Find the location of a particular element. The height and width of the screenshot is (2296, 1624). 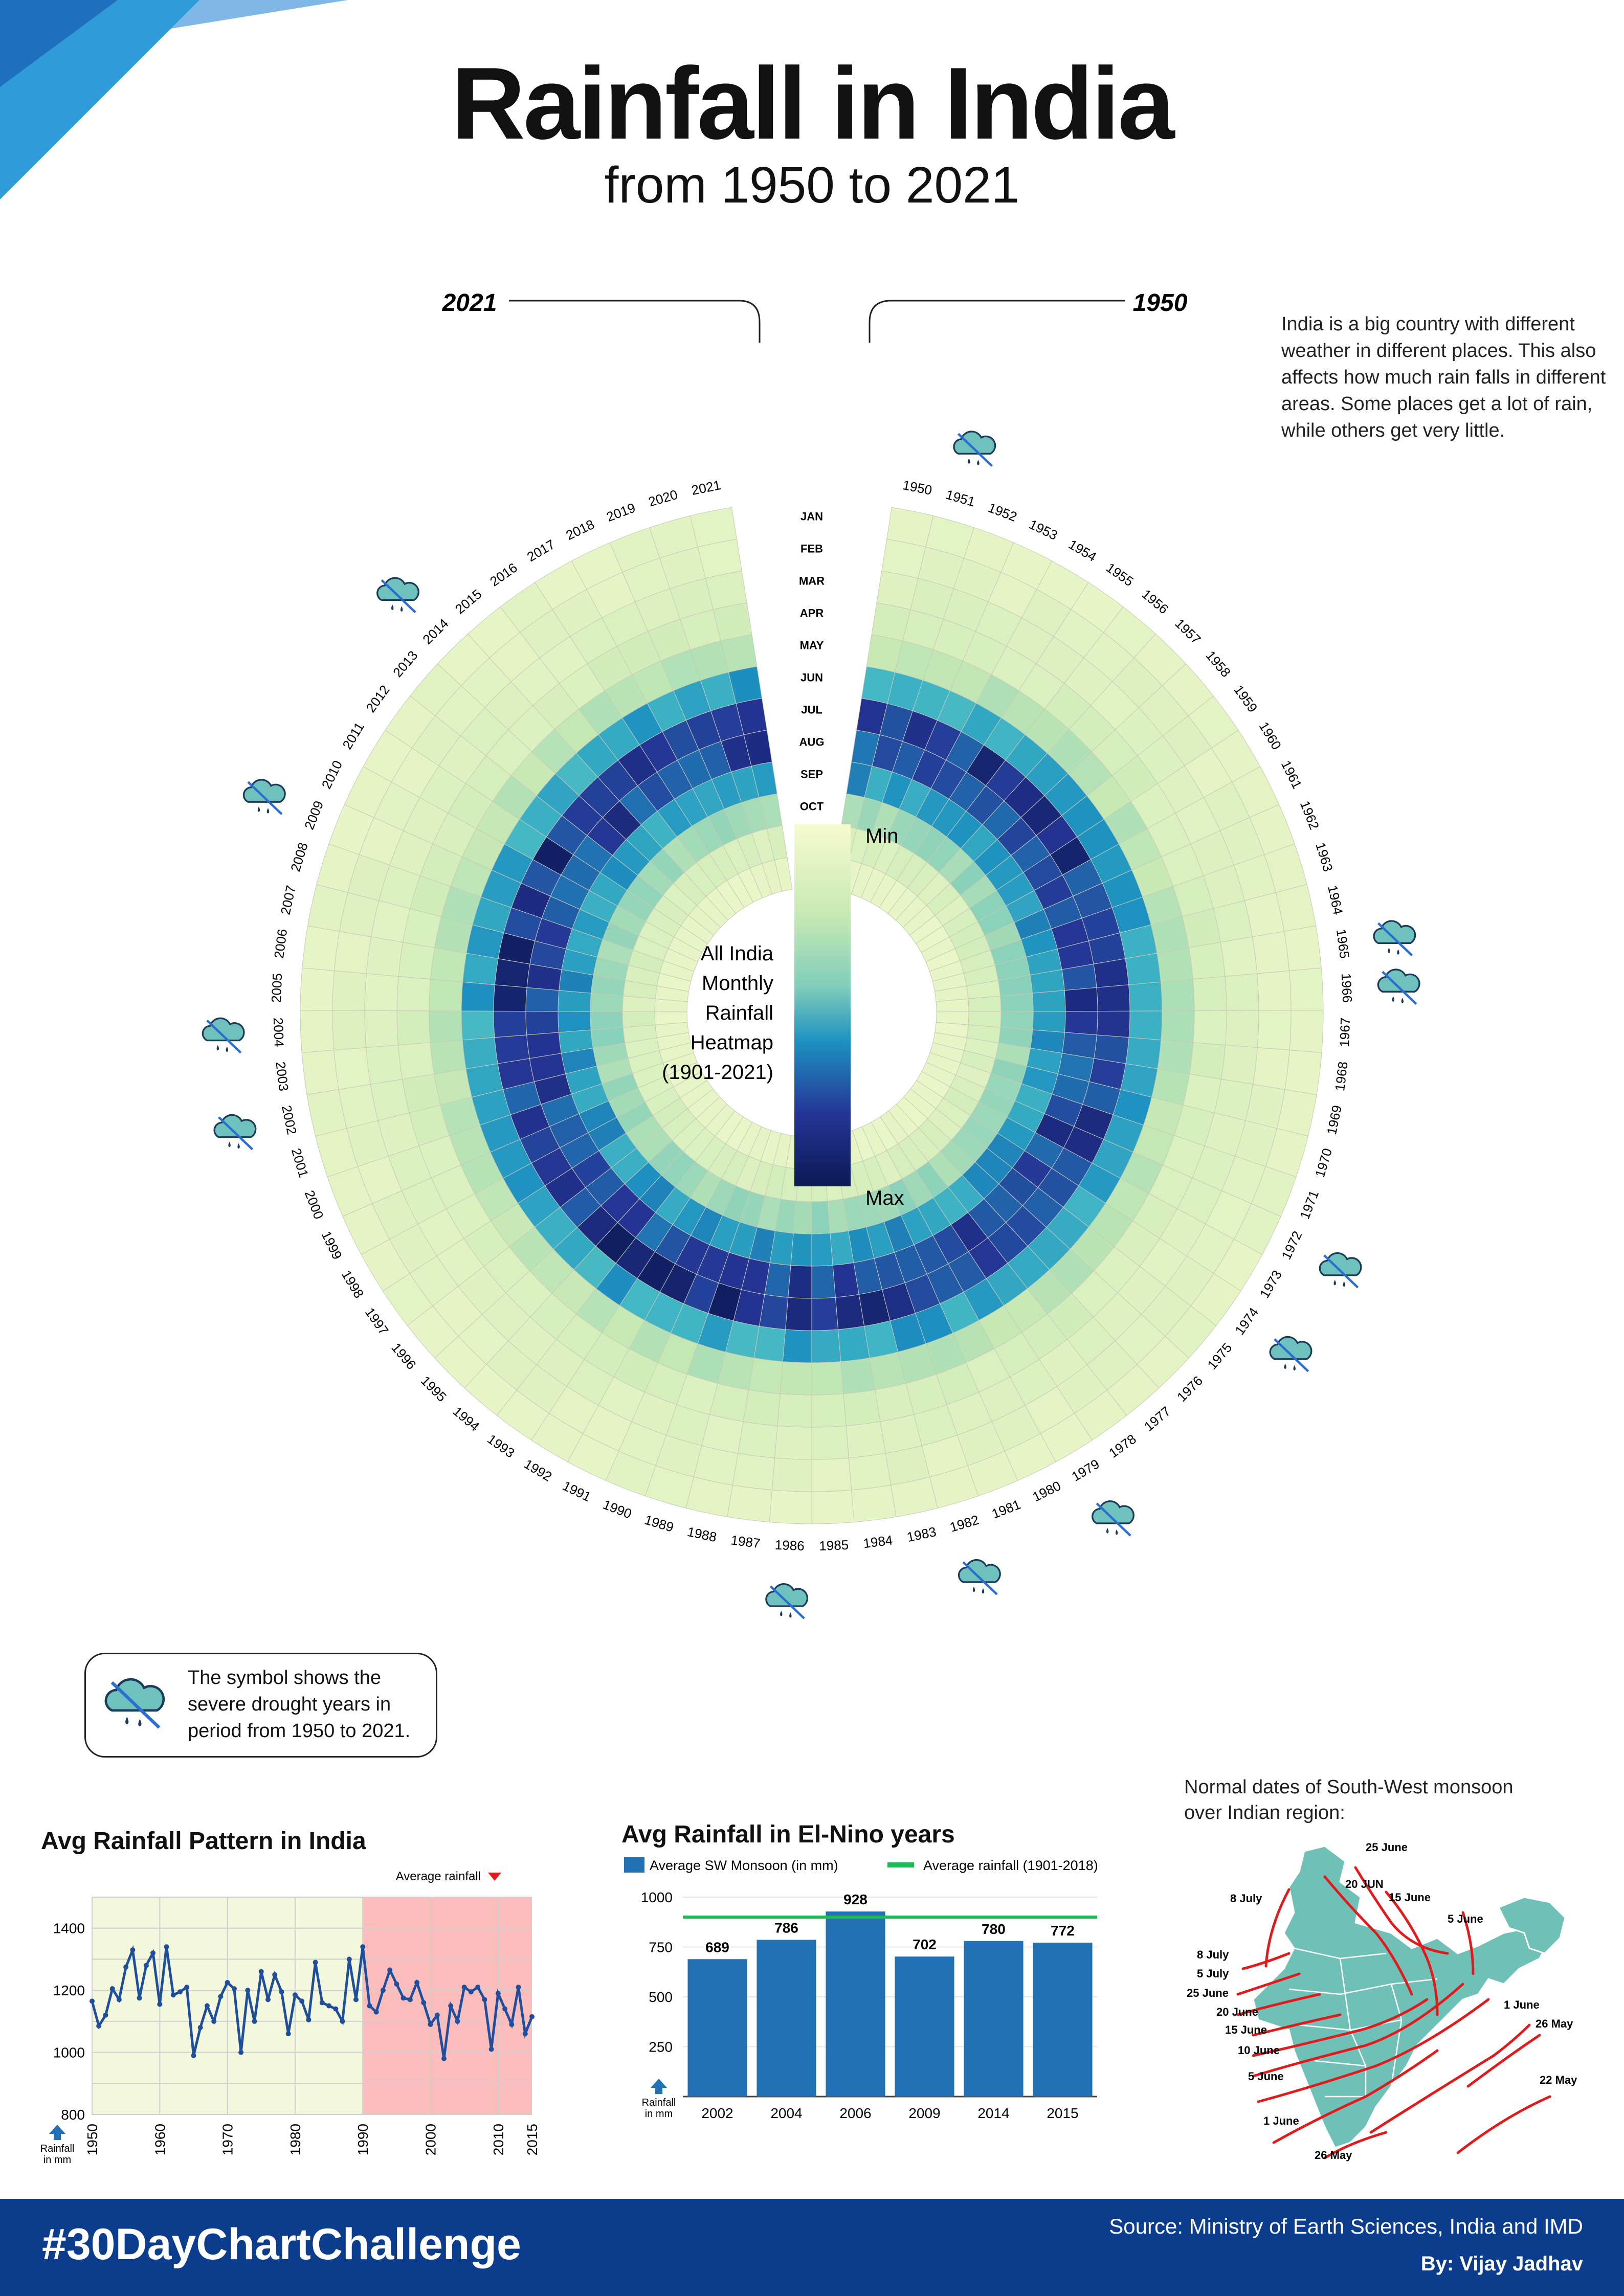

year-label: 1994 is located at coordinates (466, 1419).